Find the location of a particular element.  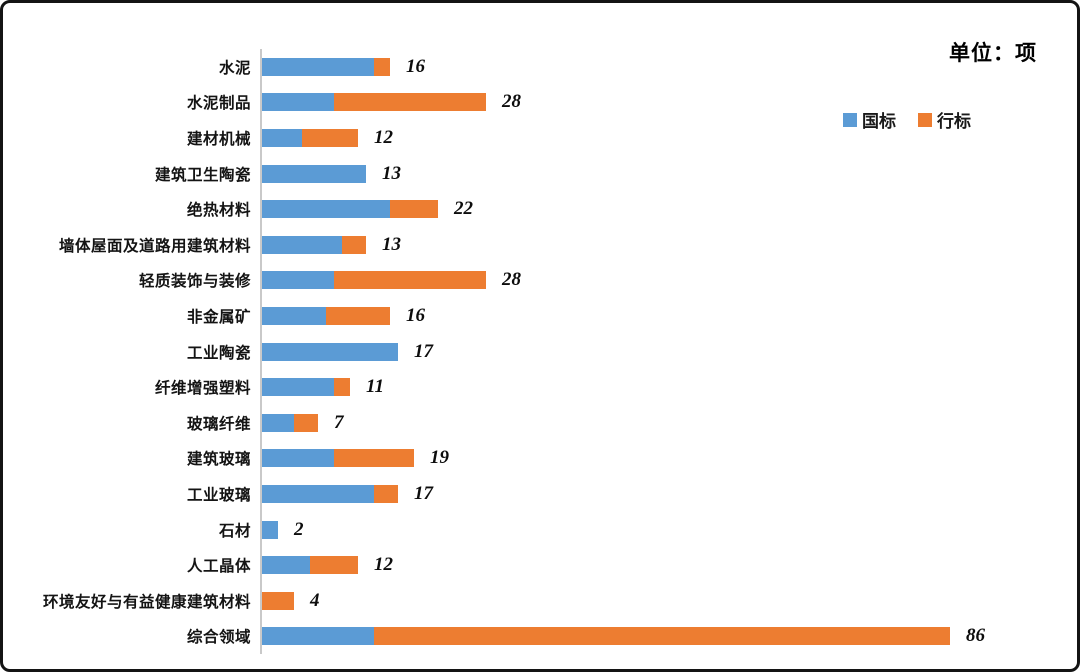

chart-row: 绝热材料 22 is located at coordinates (502, 209).